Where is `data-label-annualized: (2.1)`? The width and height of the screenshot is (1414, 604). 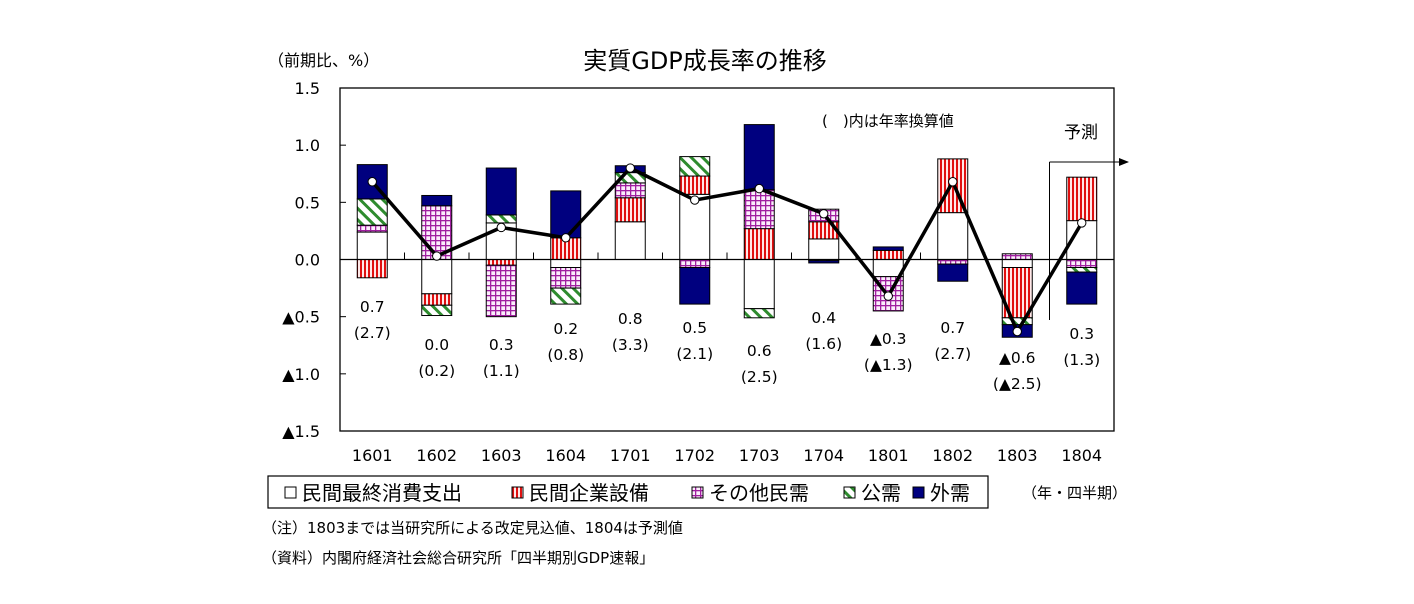 data-label-annualized: (2.1) is located at coordinates (694, 354).